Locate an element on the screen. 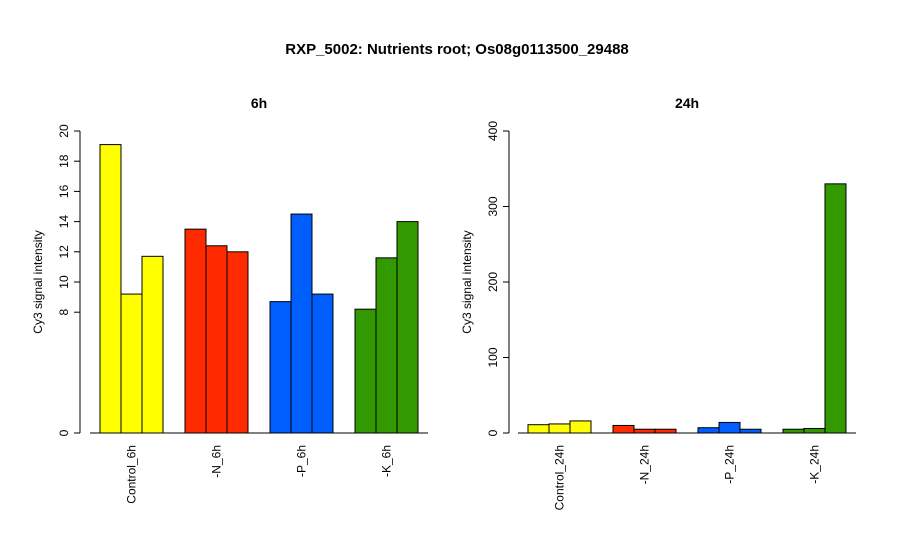  y-tick-label: 100 is located at coordinates (493, 357).